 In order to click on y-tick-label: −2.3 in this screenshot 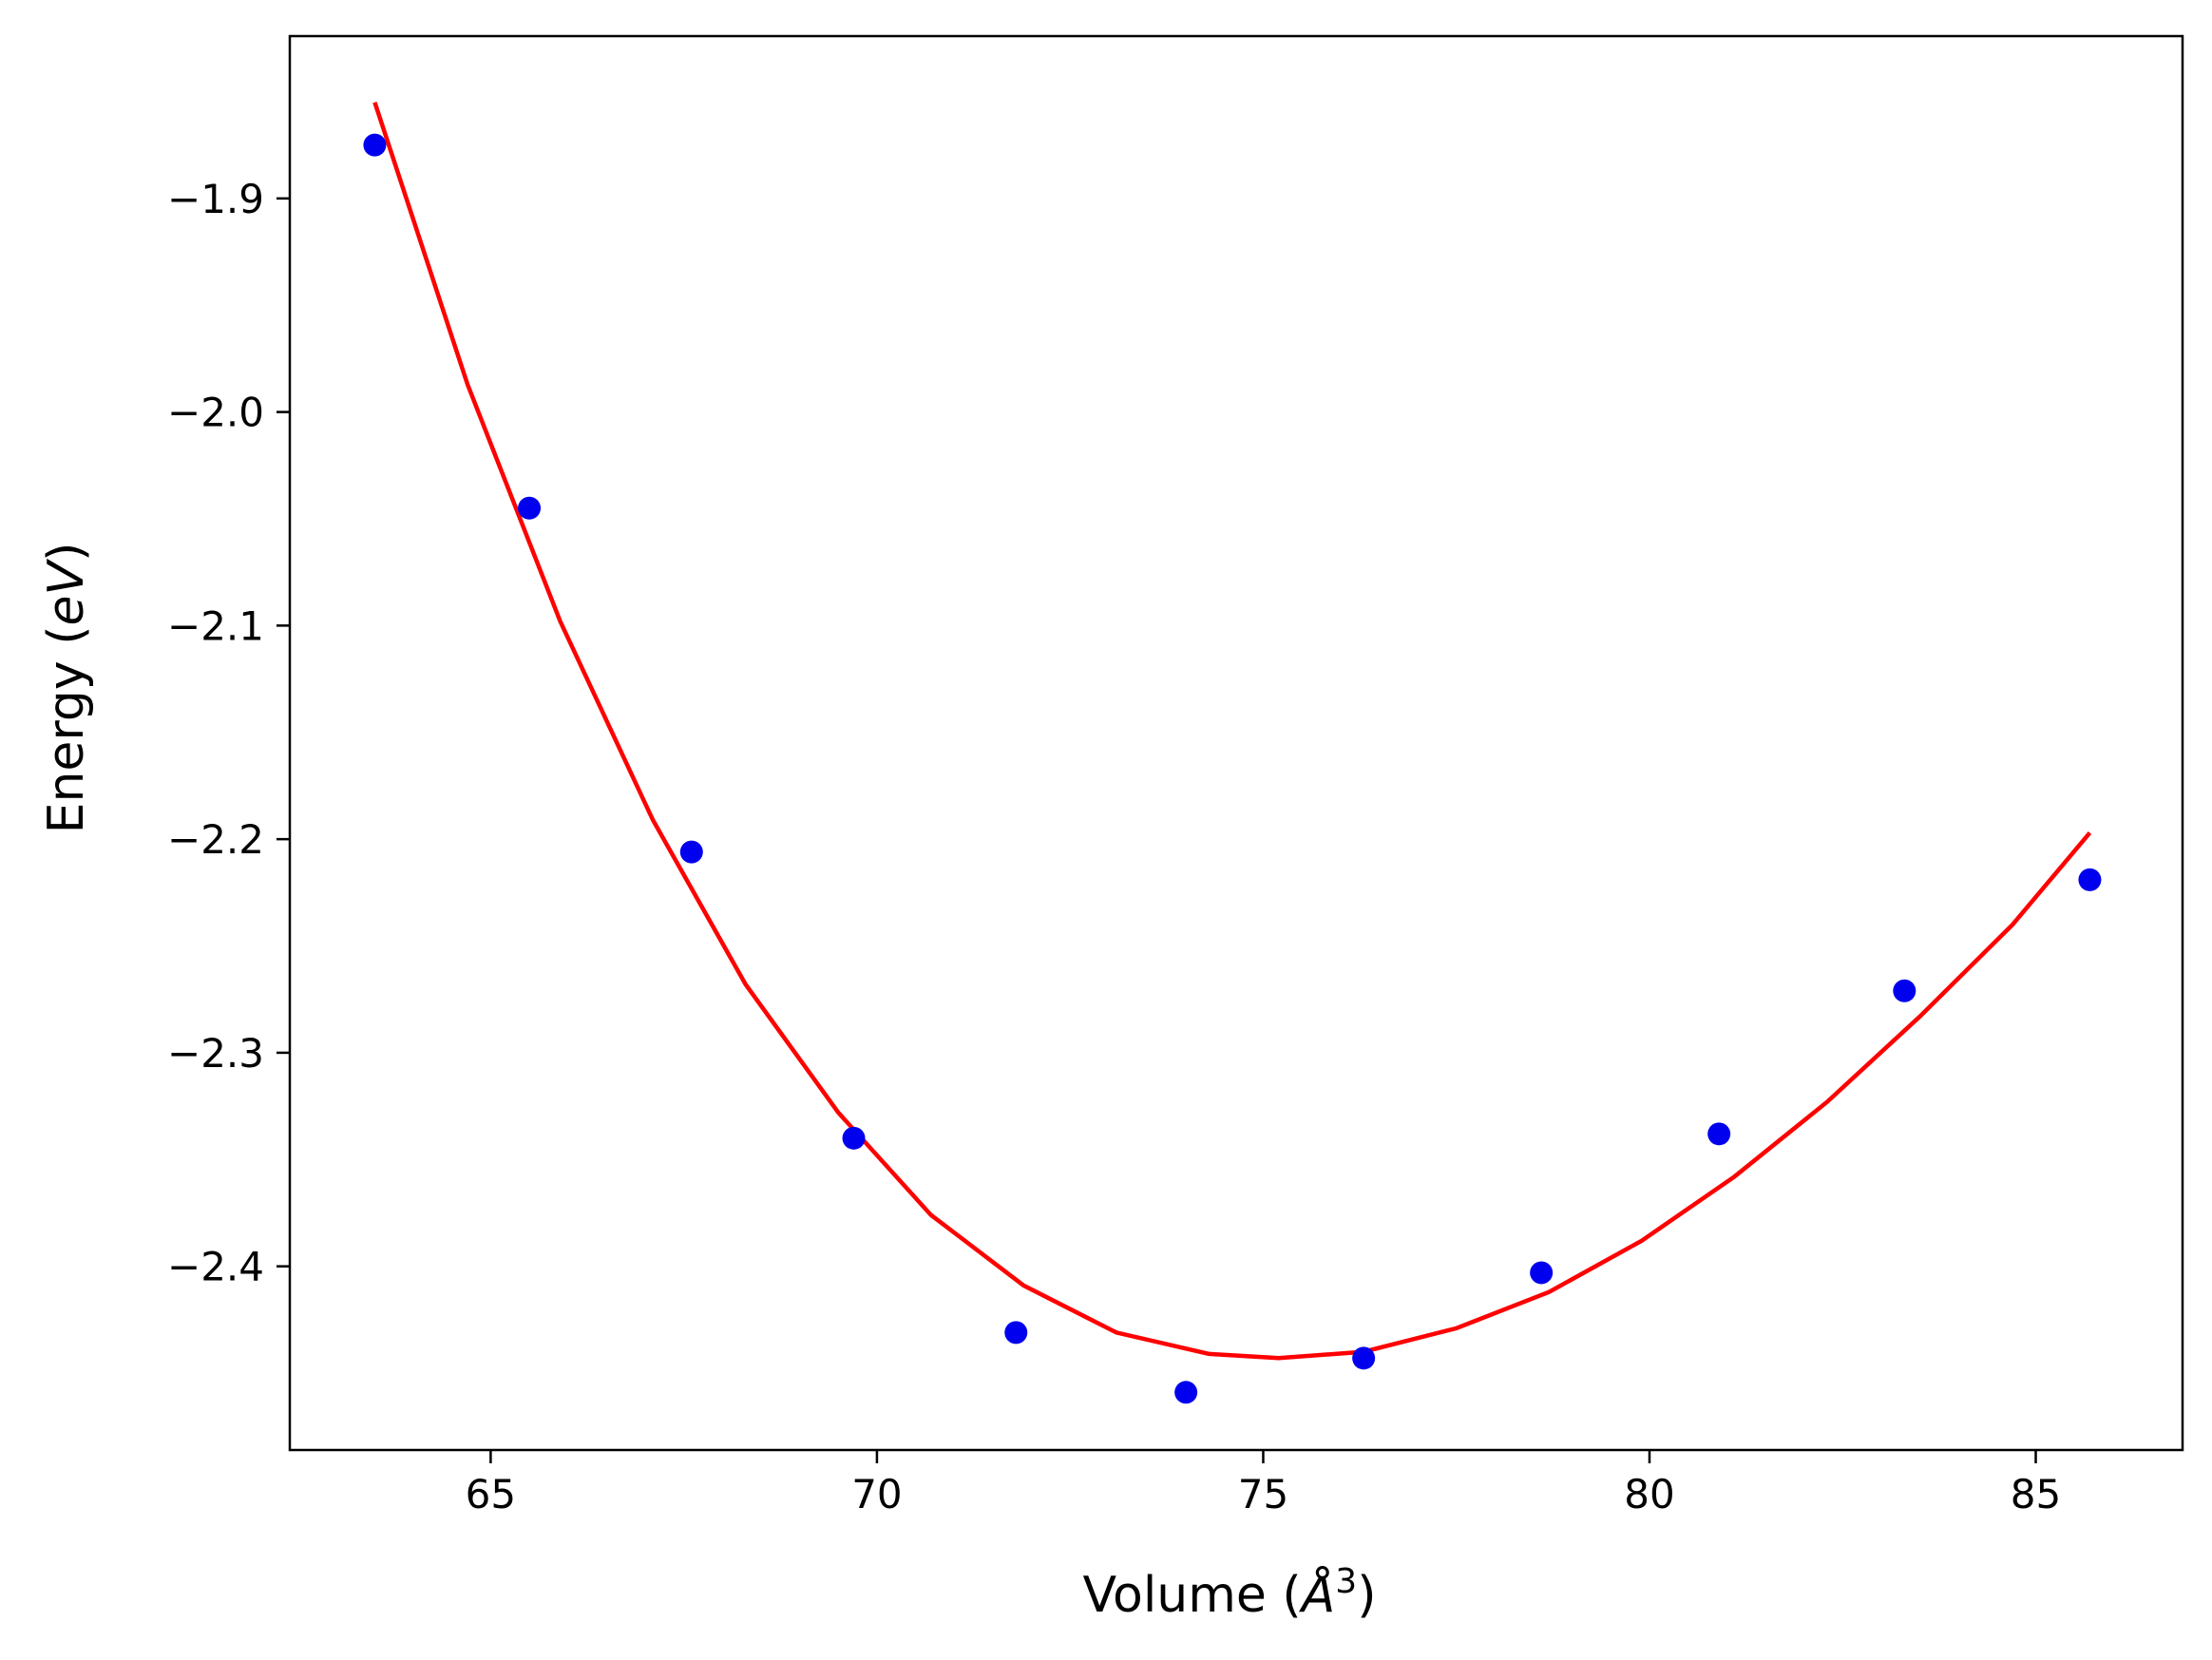, I will do `click(215, 1053)`.